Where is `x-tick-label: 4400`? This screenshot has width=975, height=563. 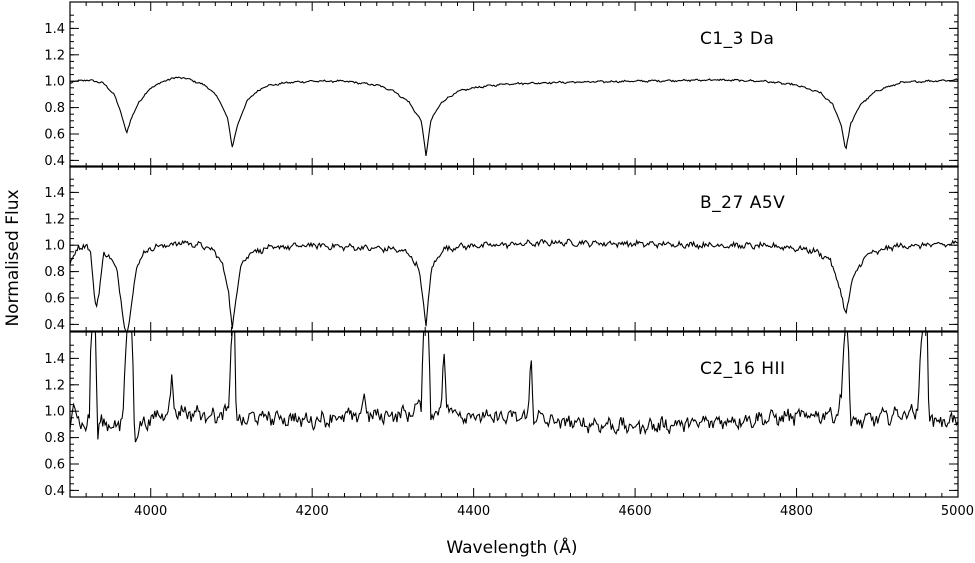 x-tick-label: 4400 is located at coordinates (473, 511).